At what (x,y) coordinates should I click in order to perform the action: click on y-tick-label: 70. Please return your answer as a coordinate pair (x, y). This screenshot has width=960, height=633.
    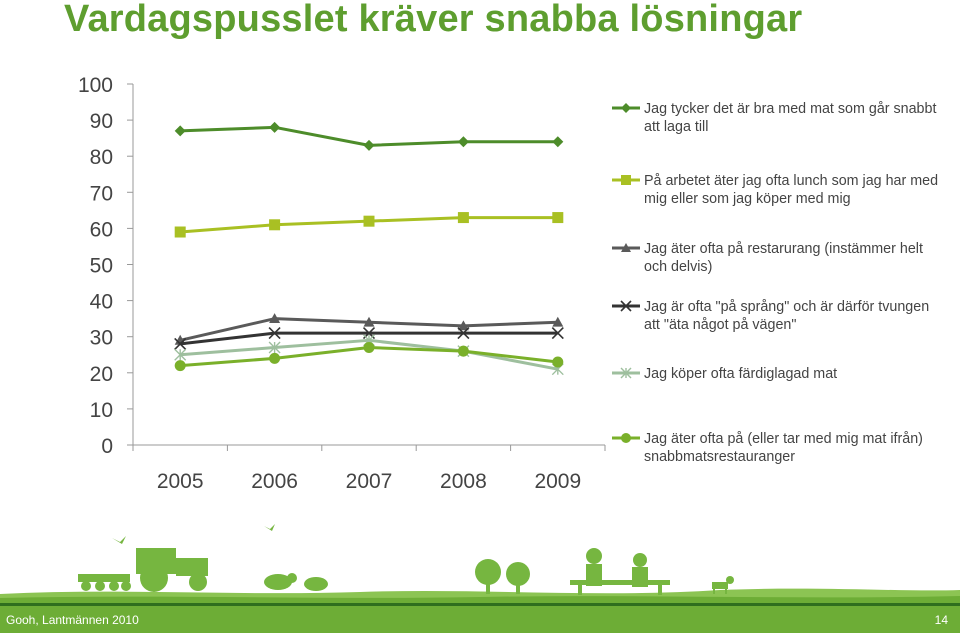
    Looking at the image, I should click on (101, 193).